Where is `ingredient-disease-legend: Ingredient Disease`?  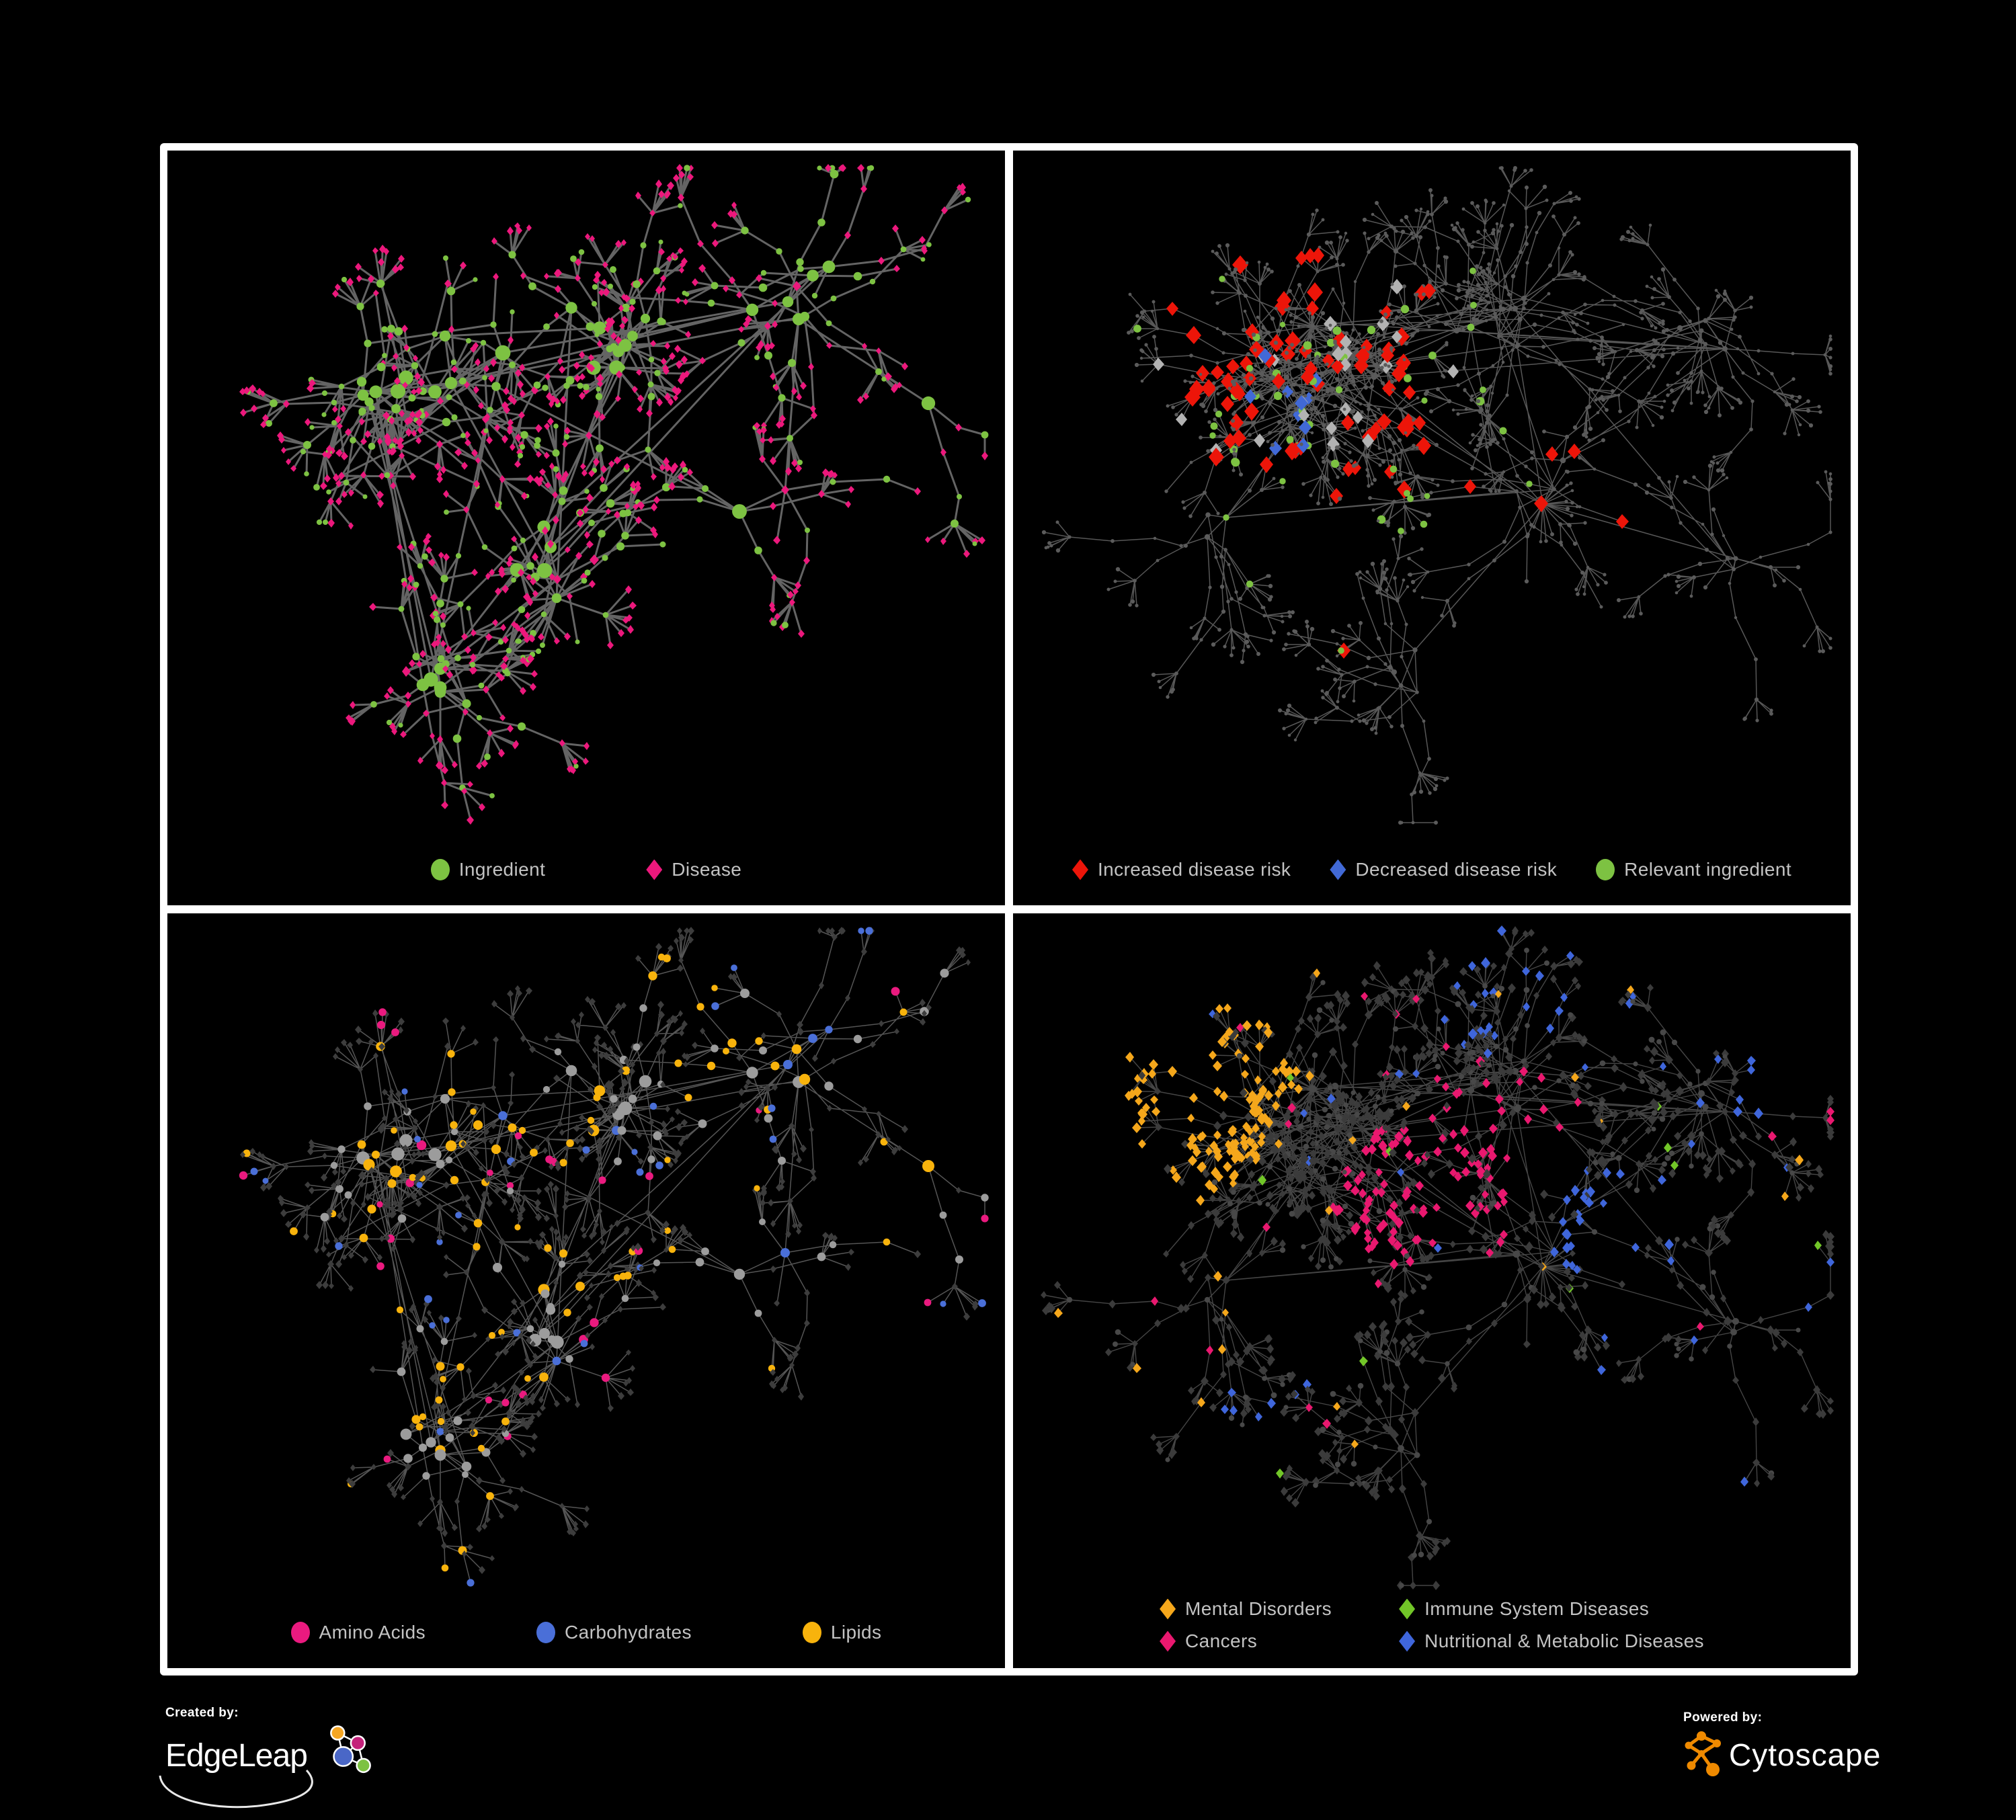
ingredient-disease-legend: Ingredient Disease is located at coordinates (586, 869).